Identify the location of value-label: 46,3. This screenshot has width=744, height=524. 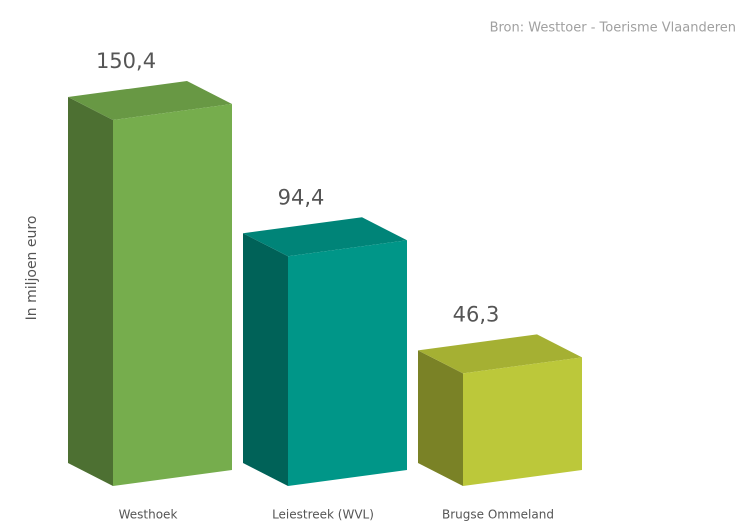
(476, 314).